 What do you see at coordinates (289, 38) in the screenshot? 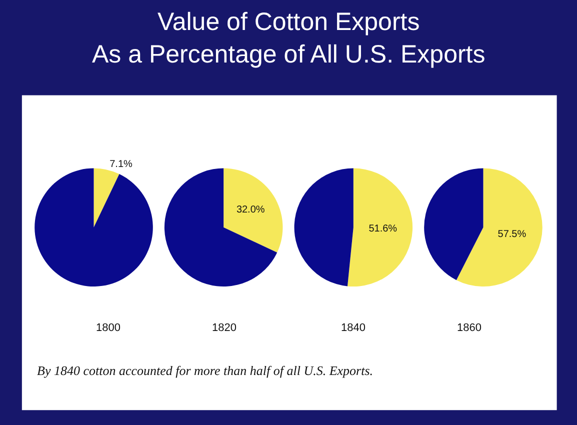
I see `text: Value of Cotton Exports As a Percentage of All U.S. Exports` at bounding box center [289, 38].